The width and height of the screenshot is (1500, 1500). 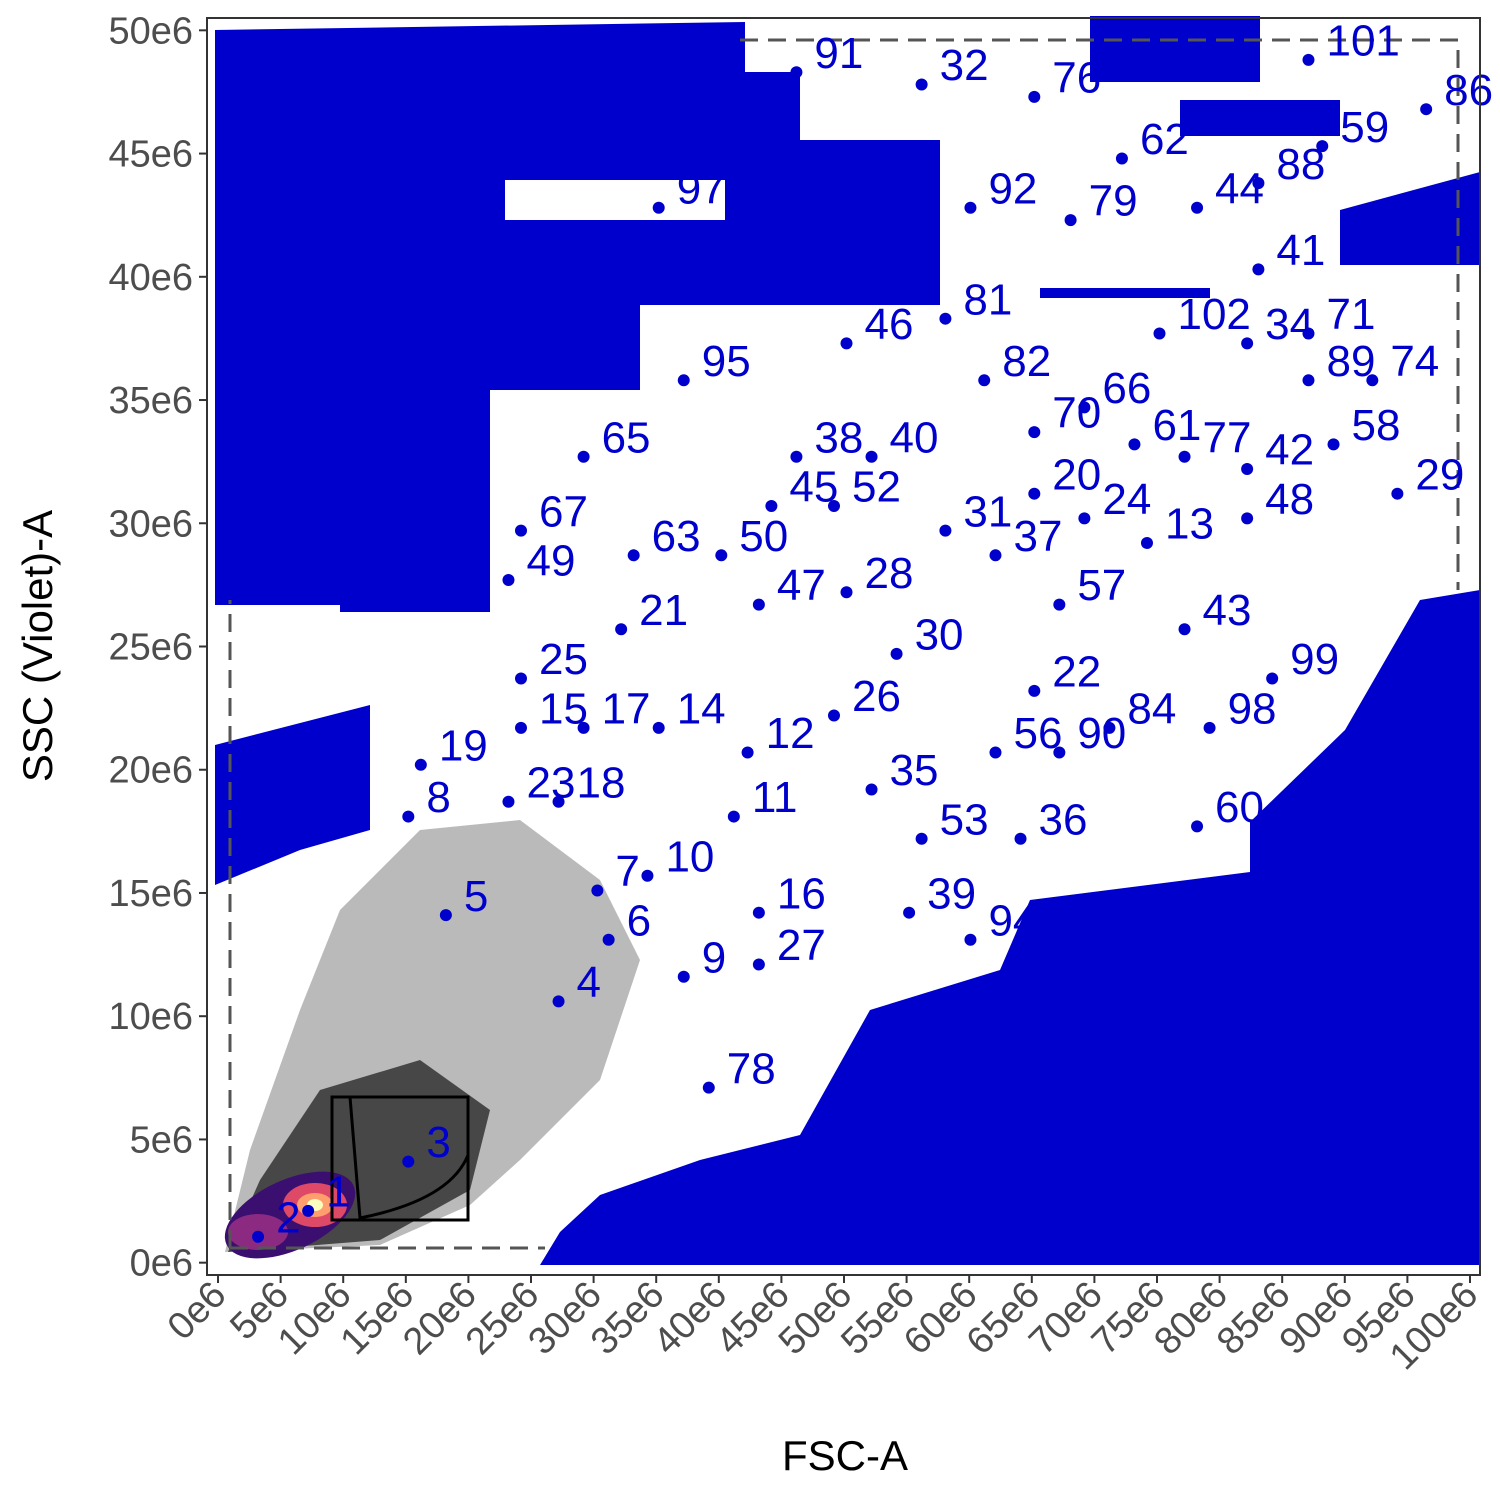 What do you see at coordinates (1439, 474) in the screenshot?
I see `point-label: 29` at bounding box center [1439, 474].